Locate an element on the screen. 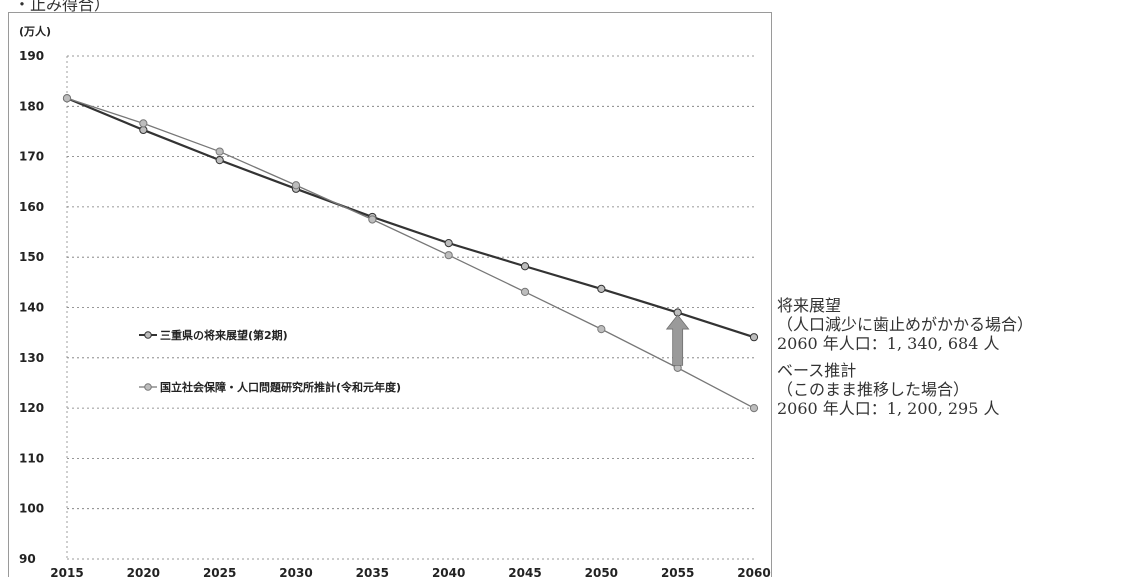 Image resolution: width=1131 pixels, height=578 pixels. series-0-point-2050 is located at coordinates (601, 288).